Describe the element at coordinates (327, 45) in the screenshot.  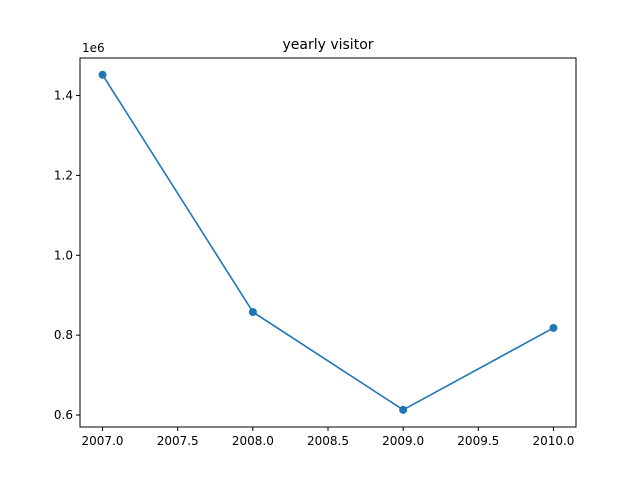
I see `chart-title: yearly visitor` at that location.